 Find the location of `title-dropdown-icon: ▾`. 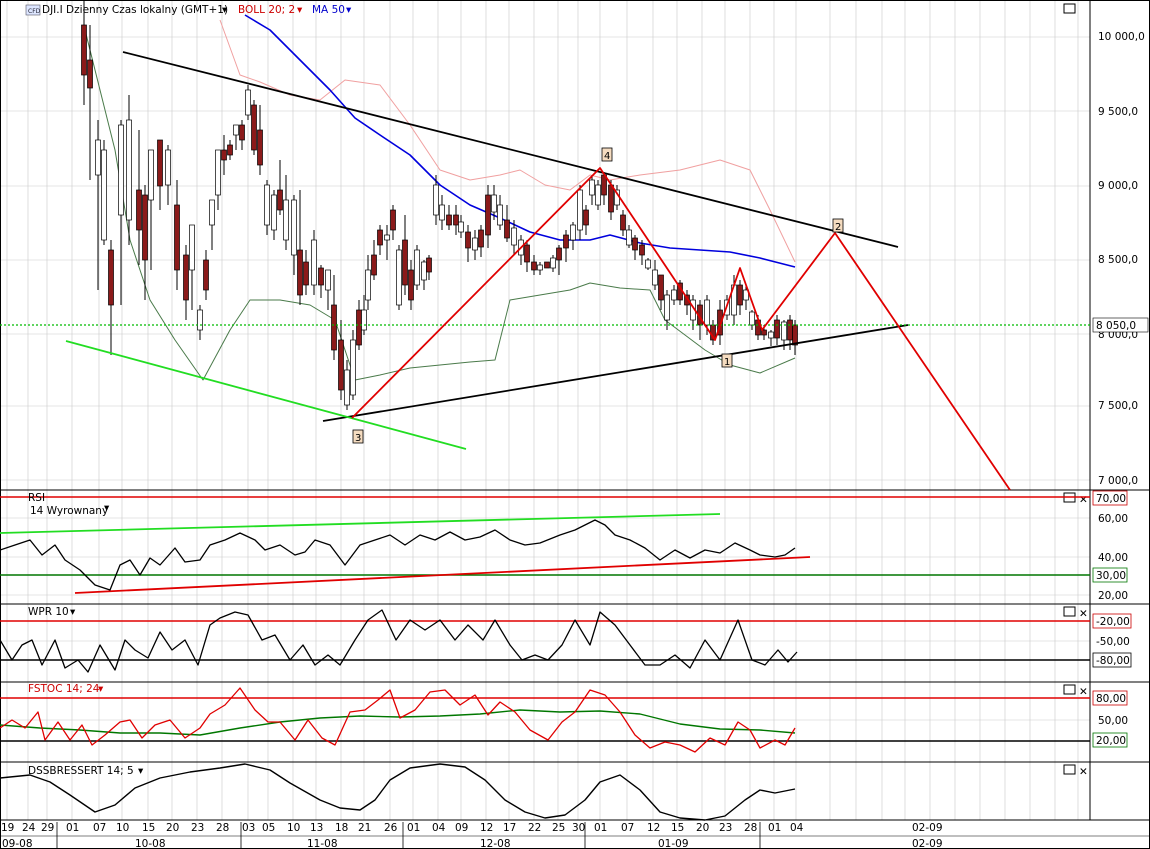

title-dropdown-icon: ▾ is located at coordinates (225, 10).